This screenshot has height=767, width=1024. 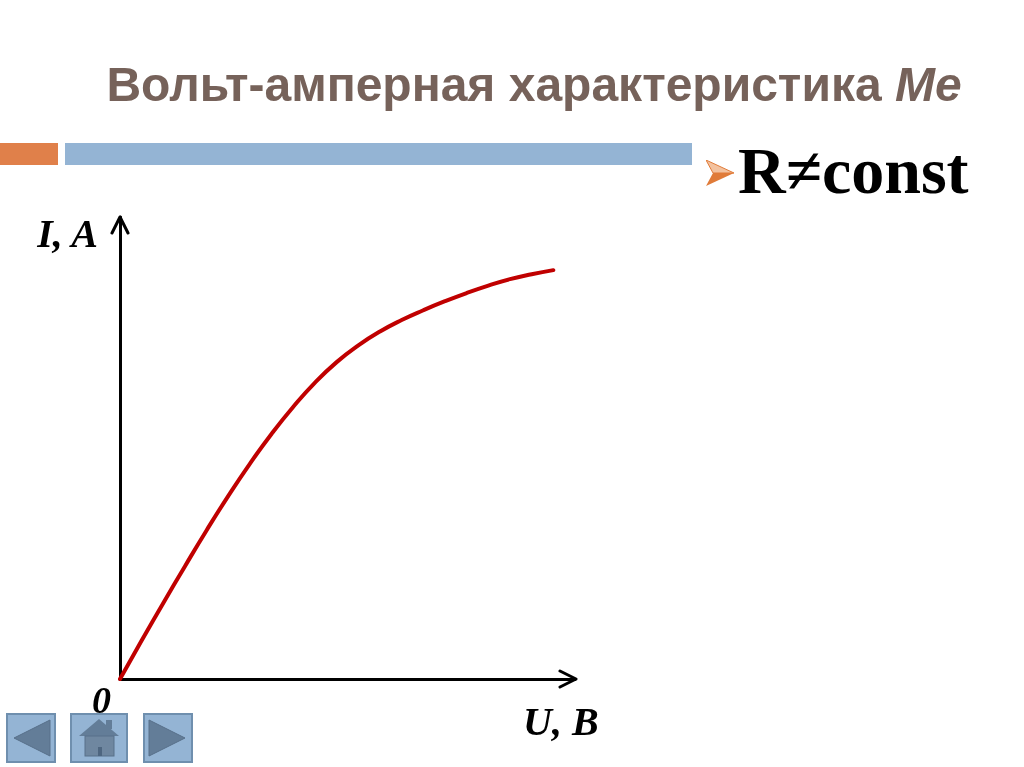 I want to click on y-axis-title: I, A, so click(x=67, y=233).